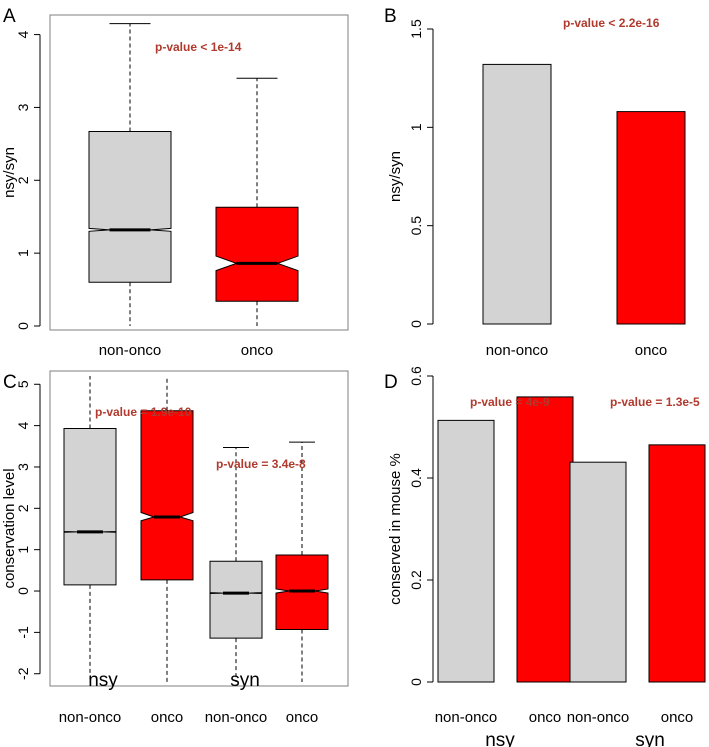  I want to click on y-tick-label: -2, so click(23, 673).